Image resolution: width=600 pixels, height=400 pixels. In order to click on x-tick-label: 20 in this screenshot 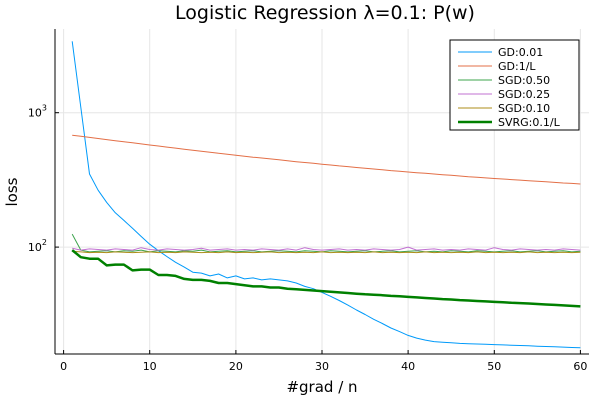, I will do `click(236, 366)`.